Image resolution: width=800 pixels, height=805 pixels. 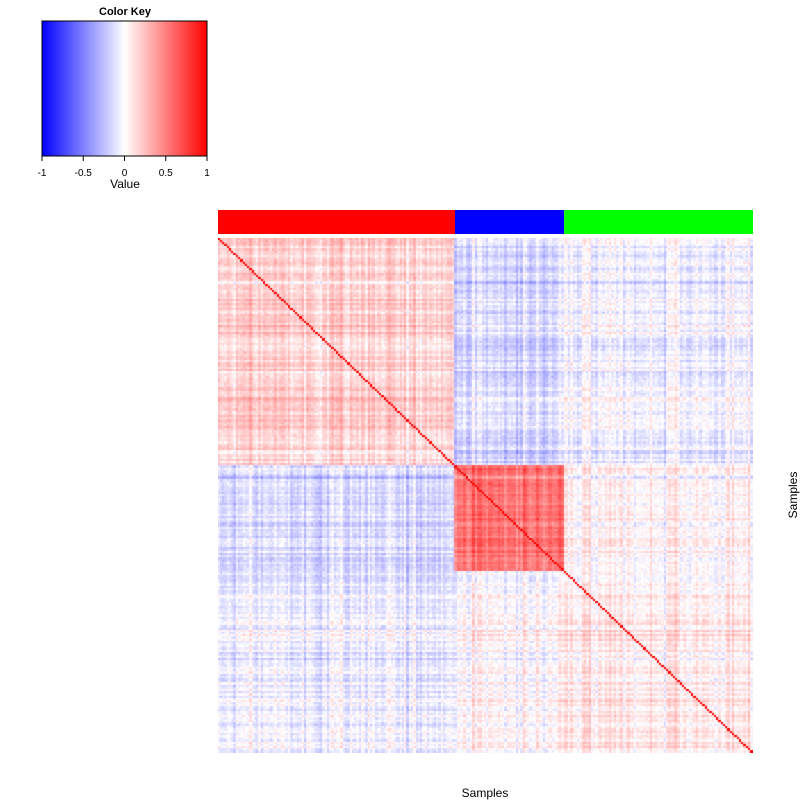 What do you see at coordinates (125, 184) in the screenshot?
I see `color-key-label: Value` at bounding box center [125, 184].